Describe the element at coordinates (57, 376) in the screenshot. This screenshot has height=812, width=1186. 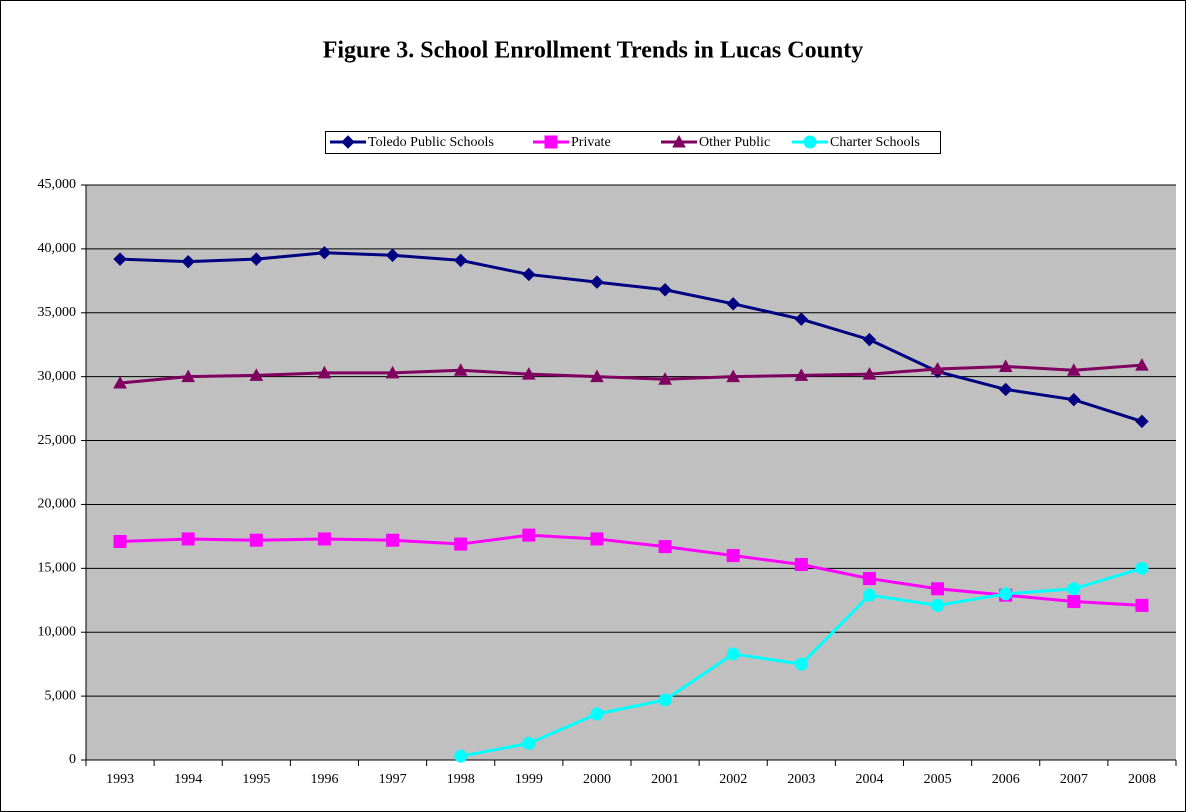
I see `y-tick-label: 30,000` at that location.